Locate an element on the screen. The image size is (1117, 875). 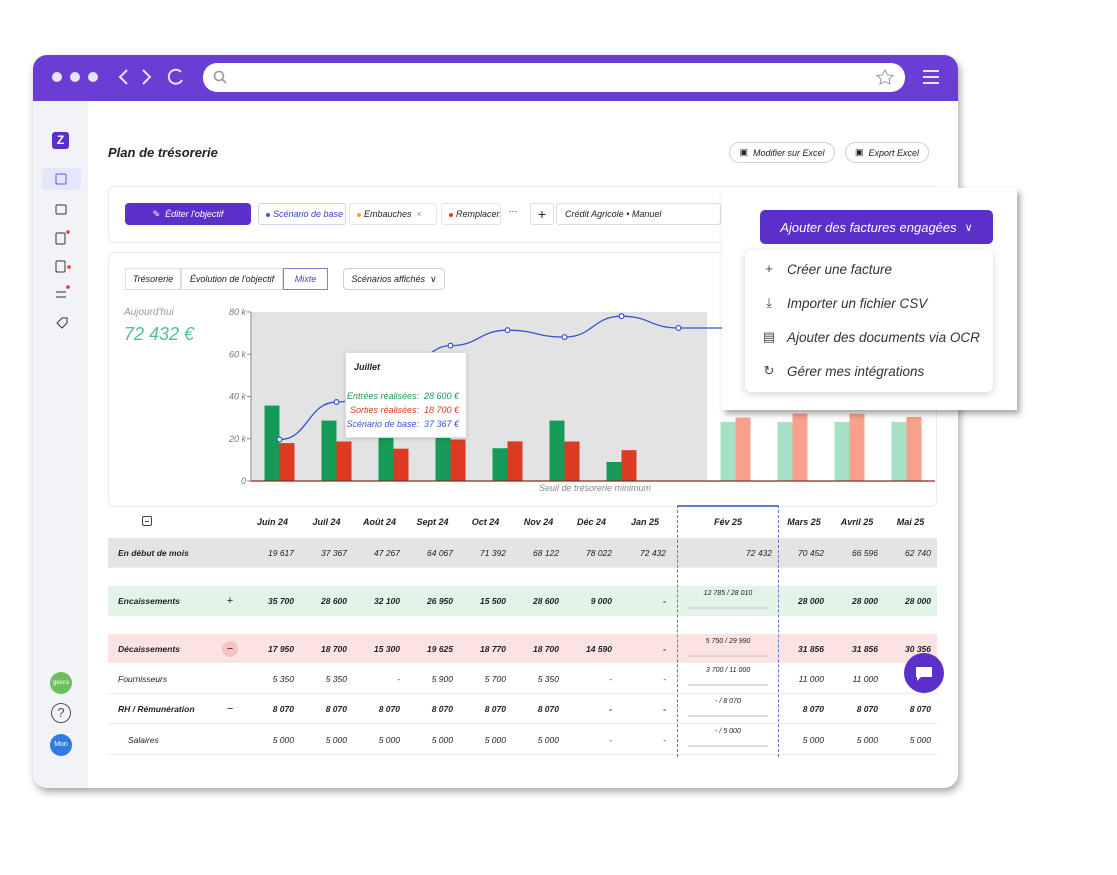
account-select: Crédit Agricole • Manuel is located at coordinates (638, 214).